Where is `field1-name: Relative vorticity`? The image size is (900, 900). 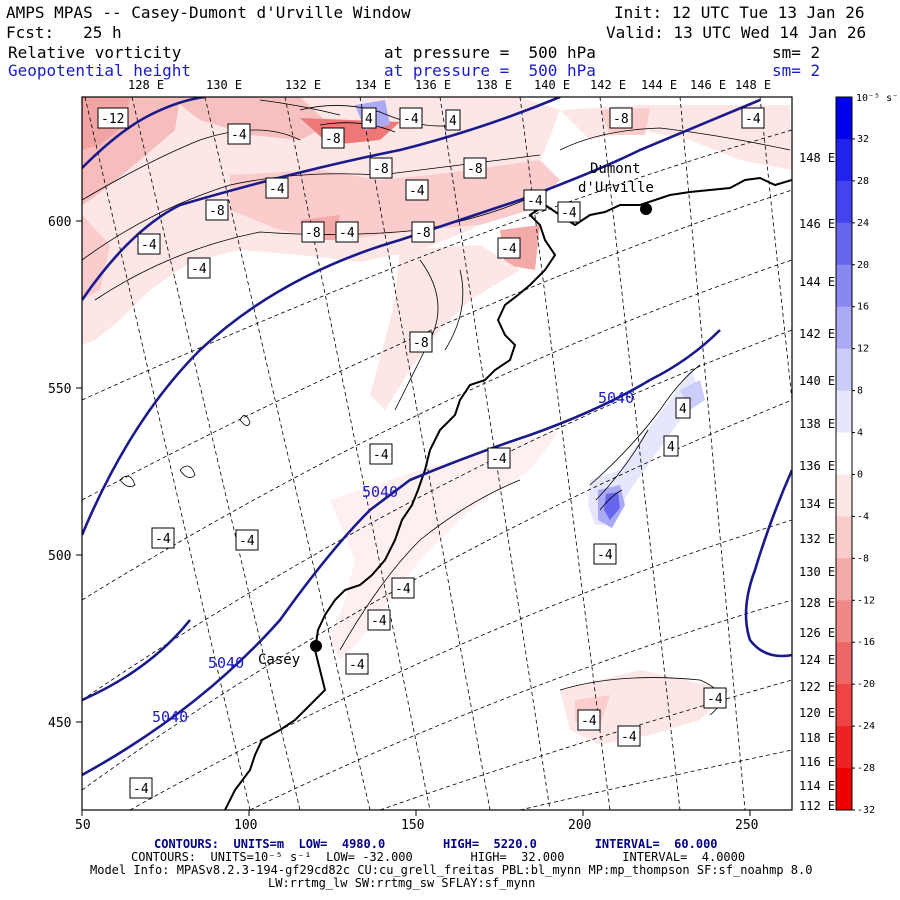
field1-name: Relative vorticity is located at coordinates (95, 52).